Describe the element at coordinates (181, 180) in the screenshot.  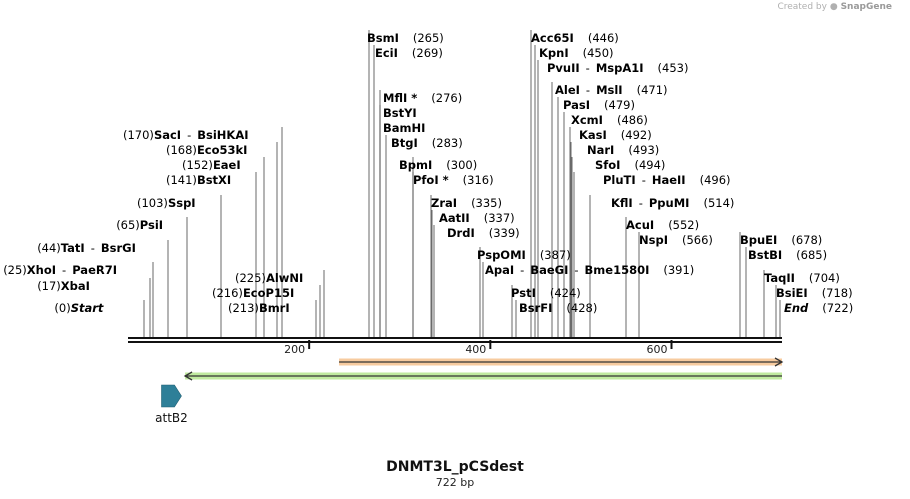
I see `site-position: (141)` at that location.